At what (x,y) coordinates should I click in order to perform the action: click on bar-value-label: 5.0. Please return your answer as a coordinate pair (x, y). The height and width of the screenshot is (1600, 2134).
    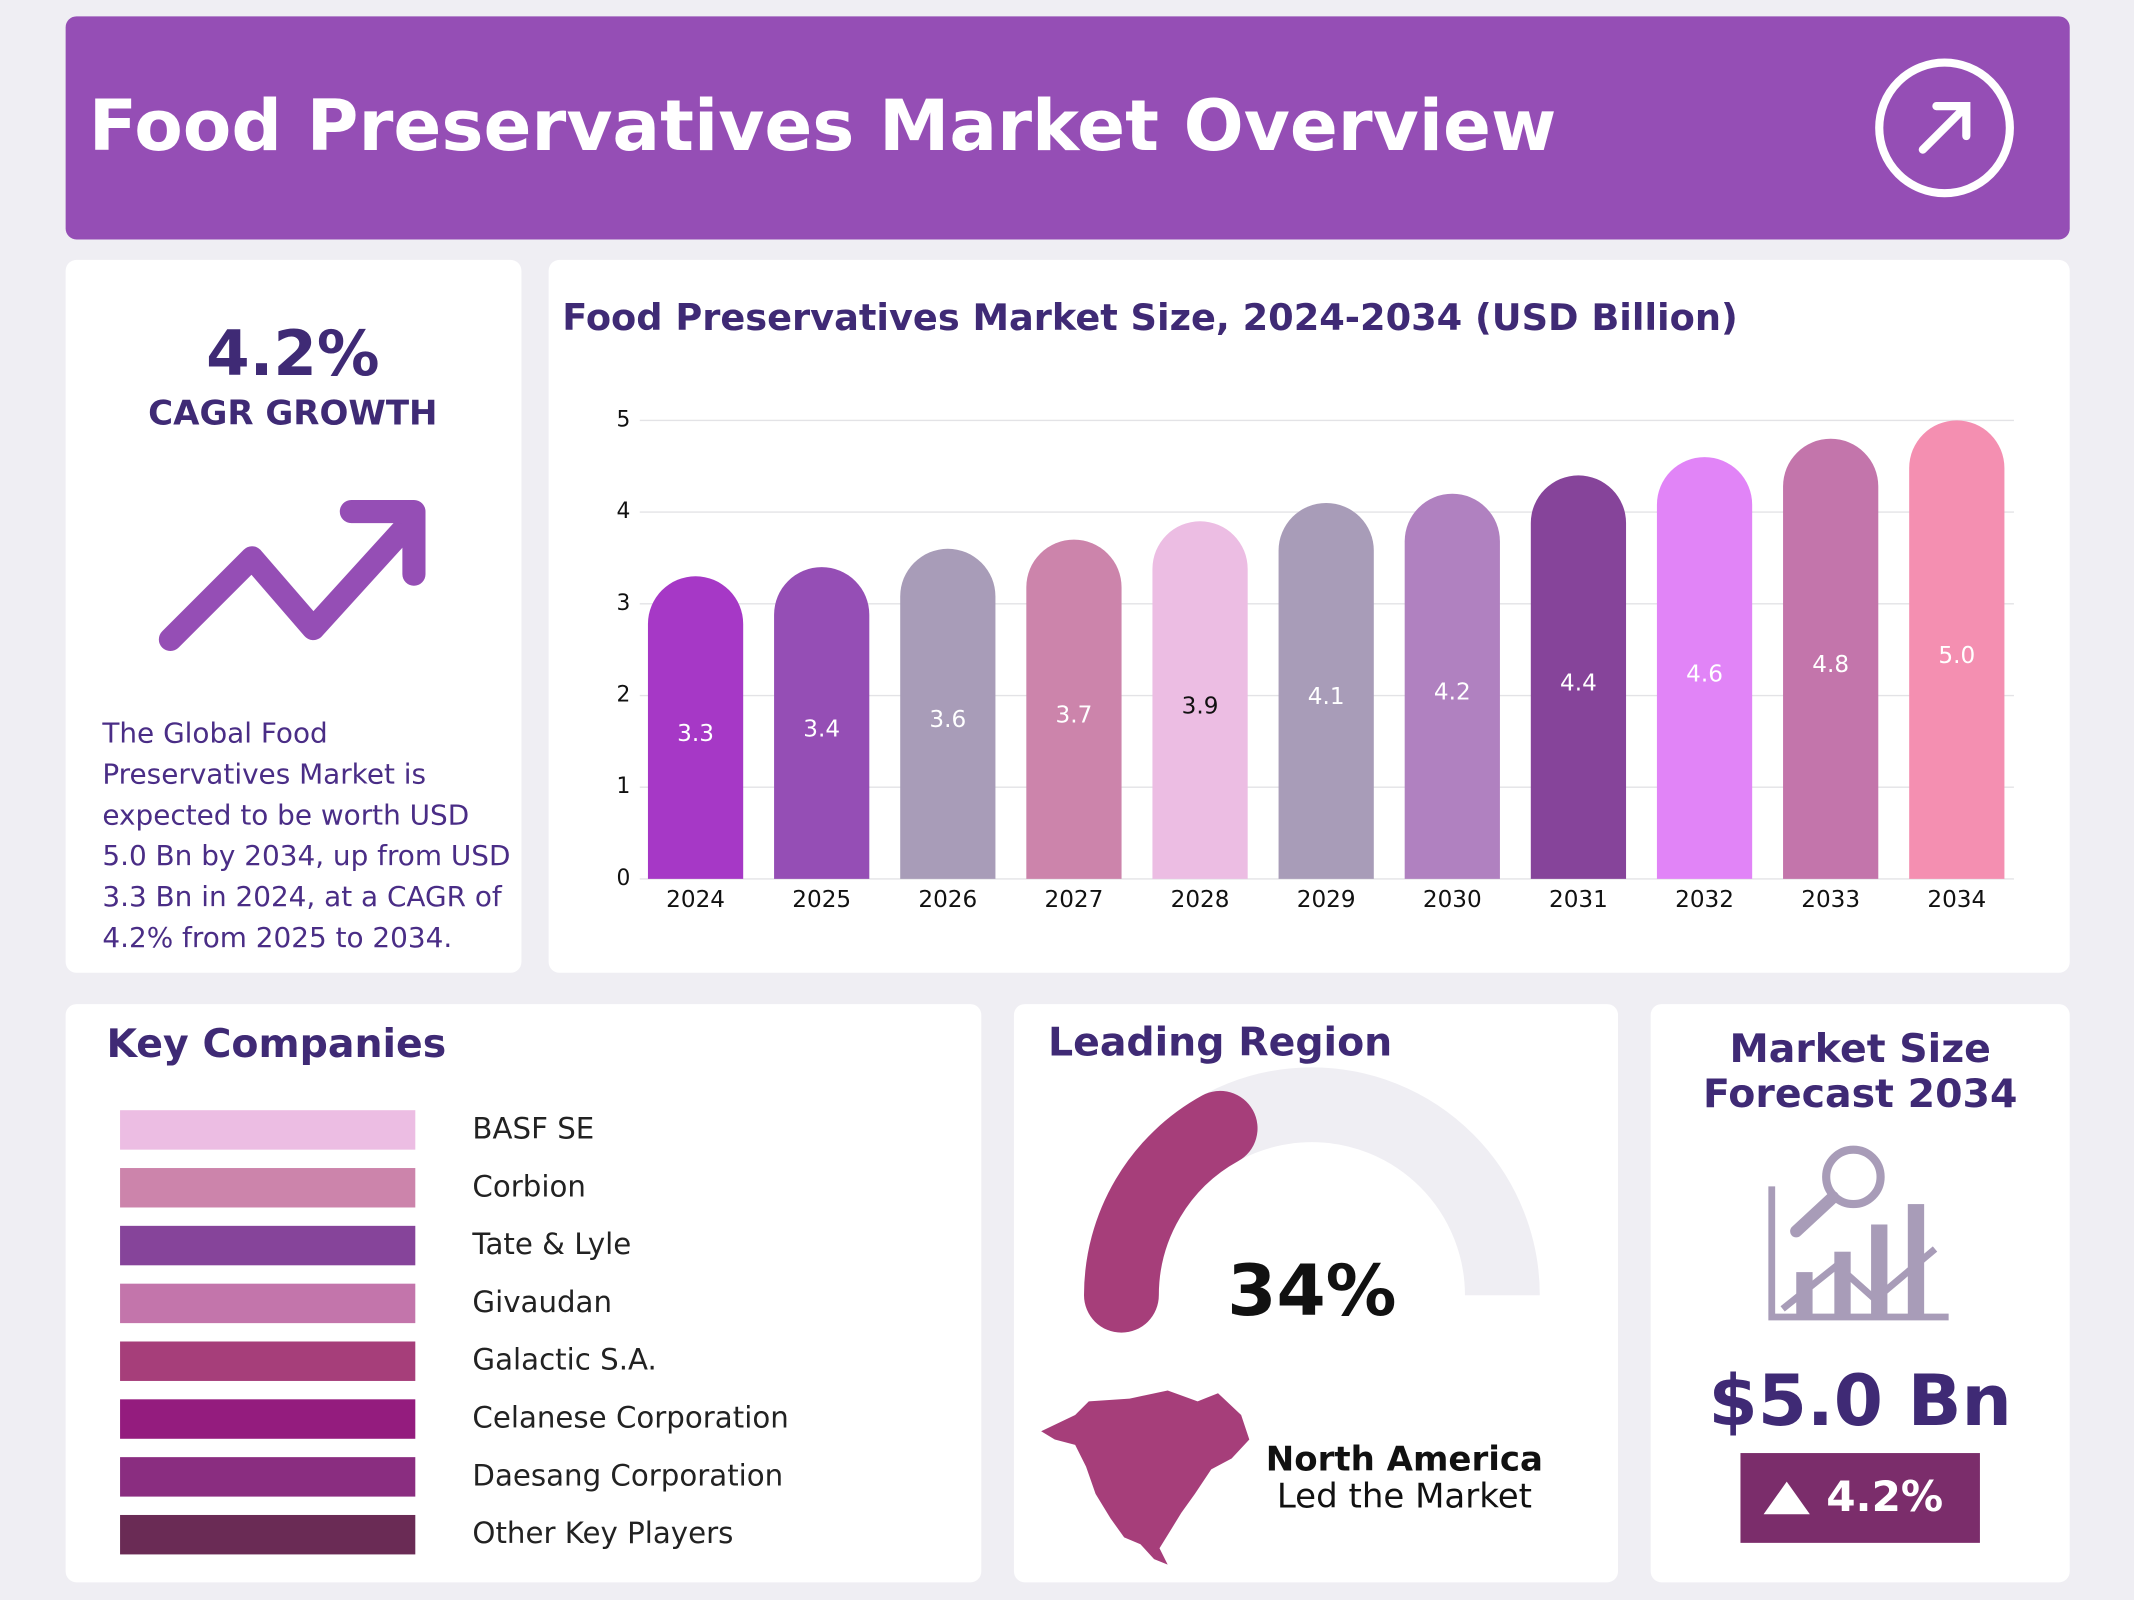
    Looking at the image, I should click on (1956, 656).